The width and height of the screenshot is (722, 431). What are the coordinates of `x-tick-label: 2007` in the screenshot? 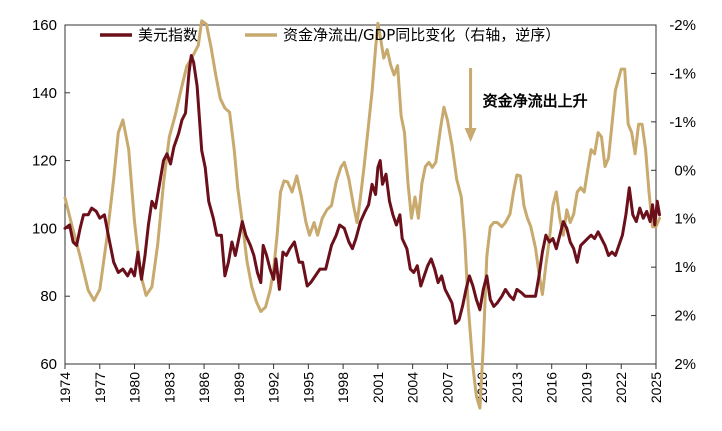 It's located at (447, 387).